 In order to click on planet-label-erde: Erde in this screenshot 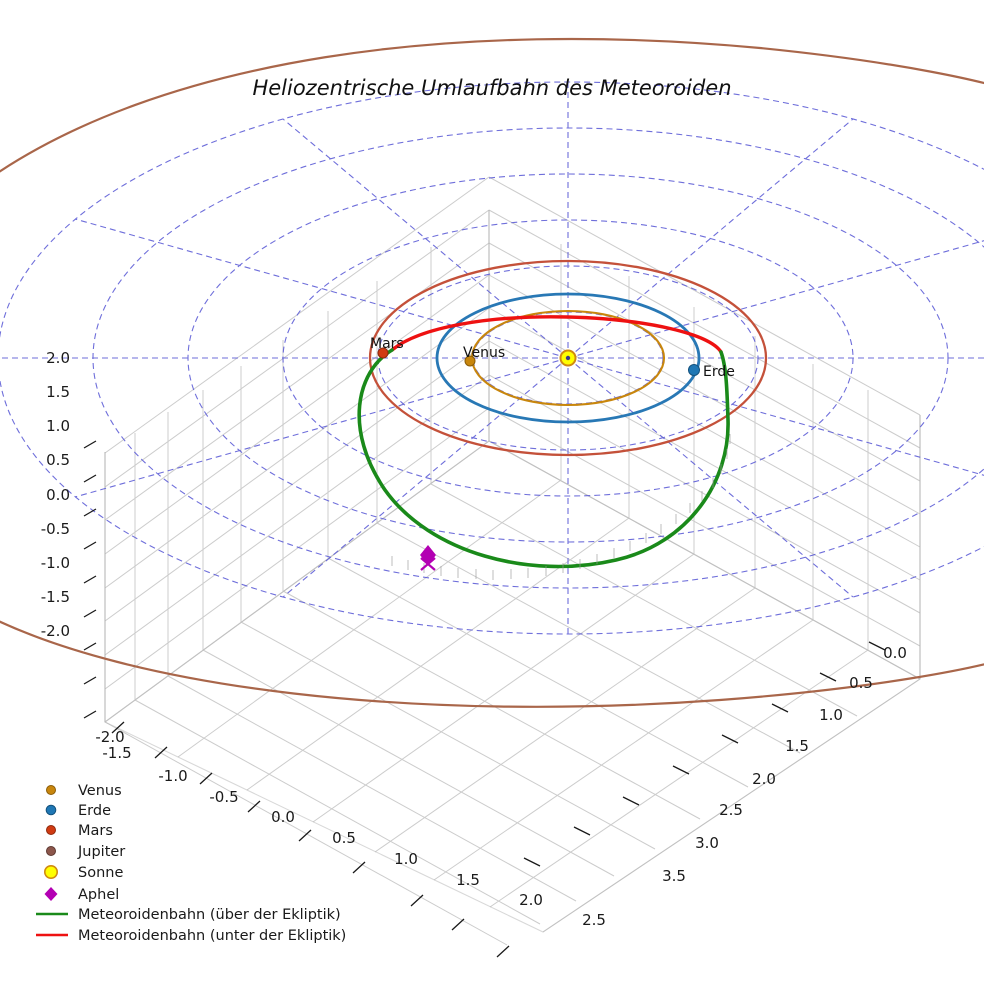, I will do `click(719, 372)`.